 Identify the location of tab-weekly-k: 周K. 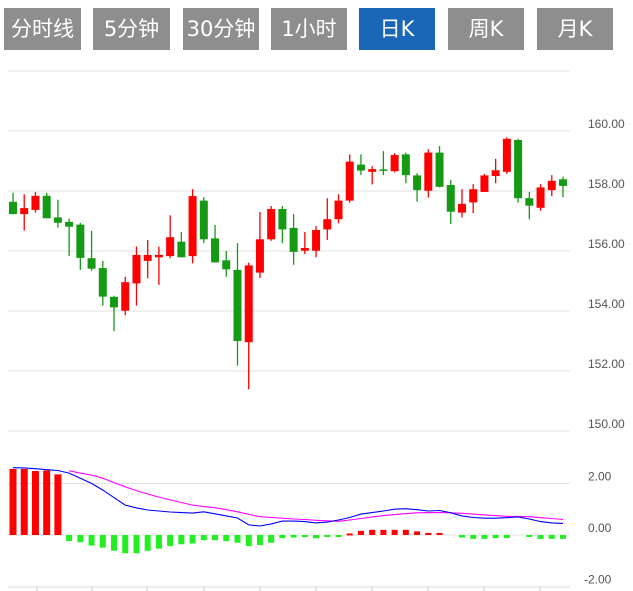
(486, 29).